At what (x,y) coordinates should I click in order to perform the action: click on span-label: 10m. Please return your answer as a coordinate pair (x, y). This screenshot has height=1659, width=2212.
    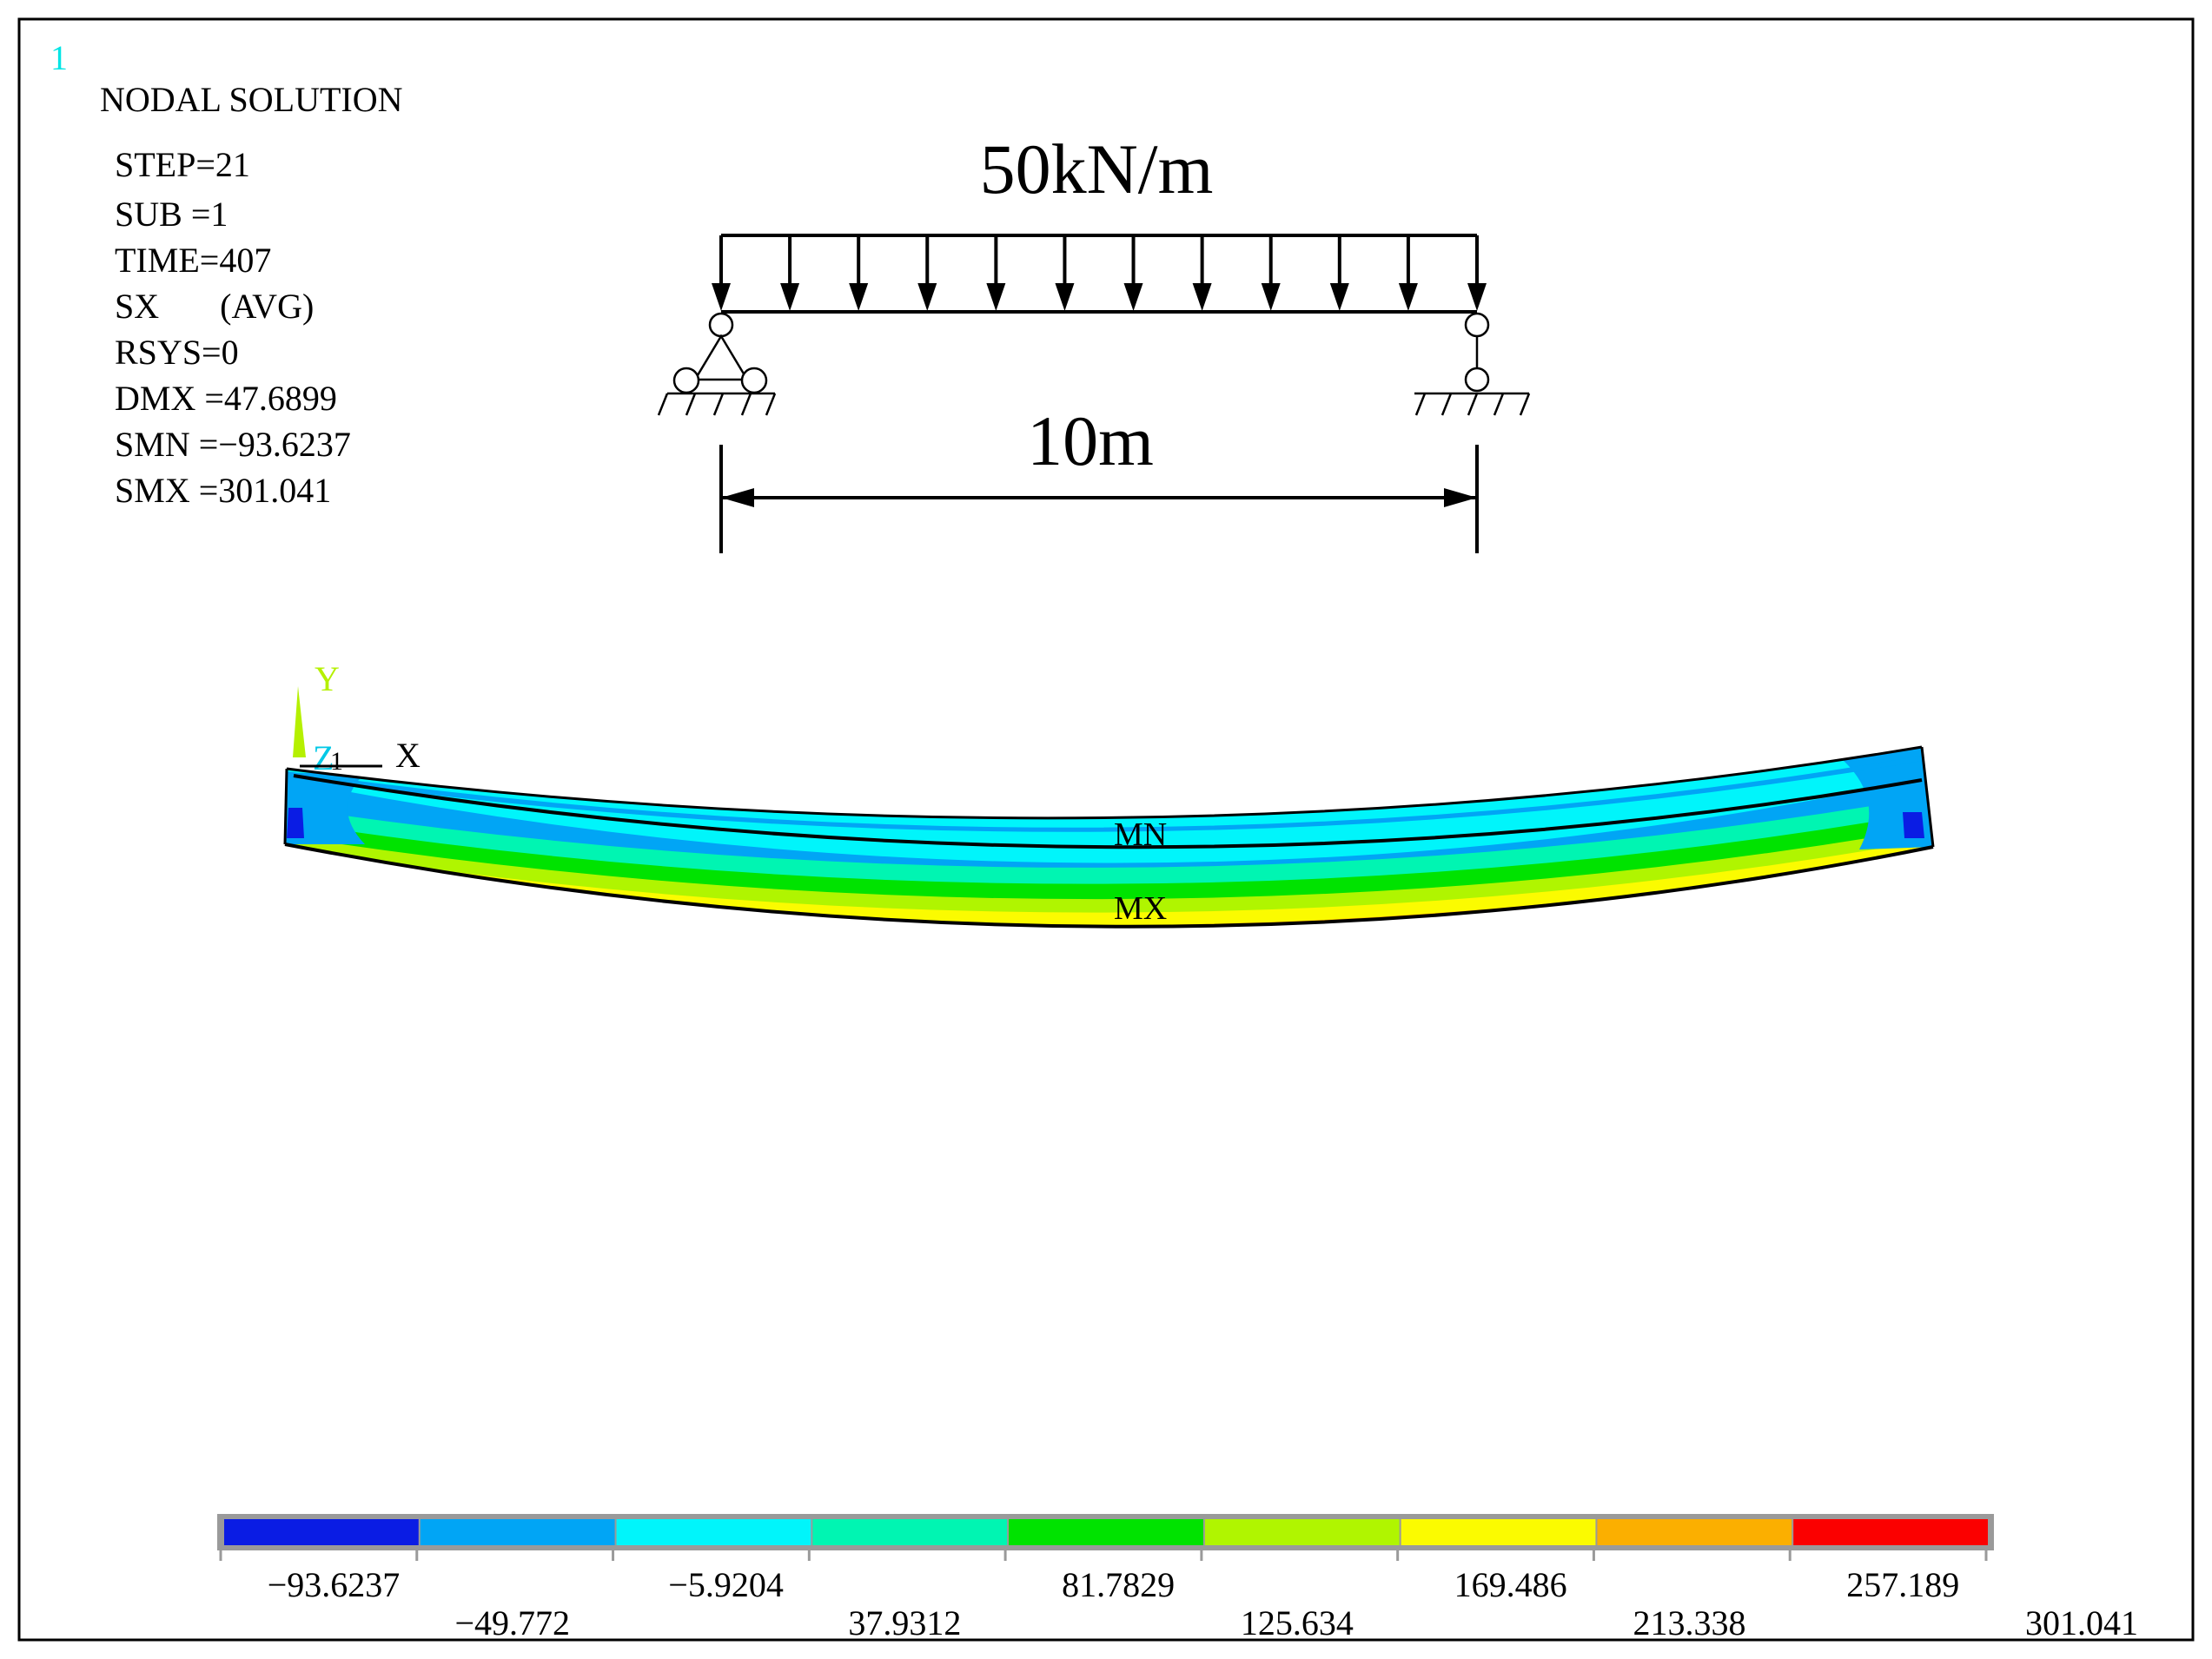
    Looking at the image, I should click on (1090, 440).